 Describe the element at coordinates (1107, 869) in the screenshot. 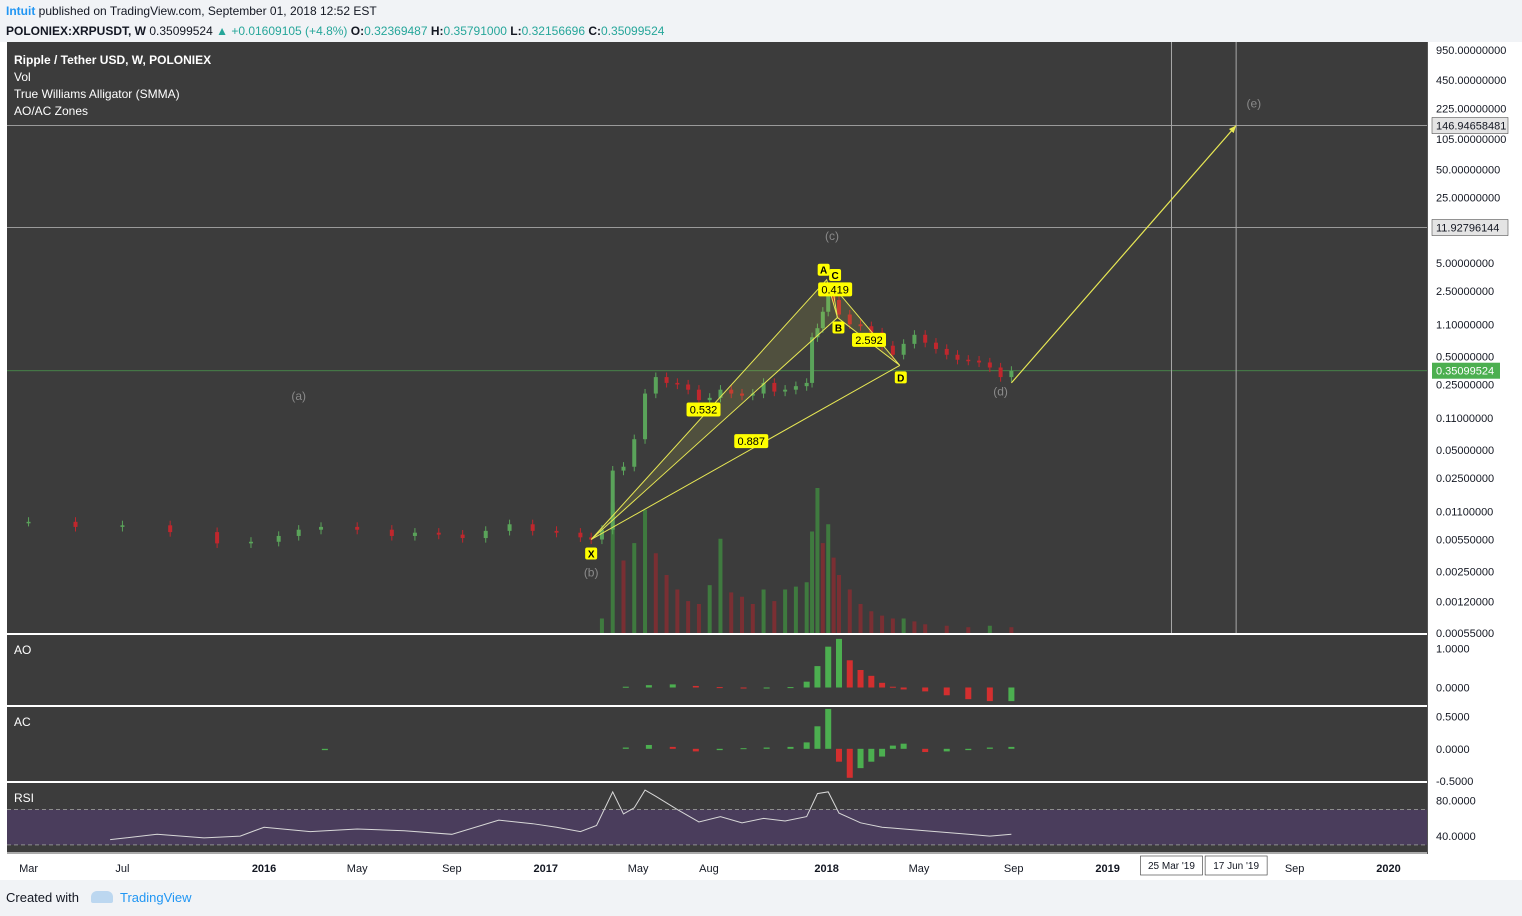

I see `time-tick-label: 2019` at that location.